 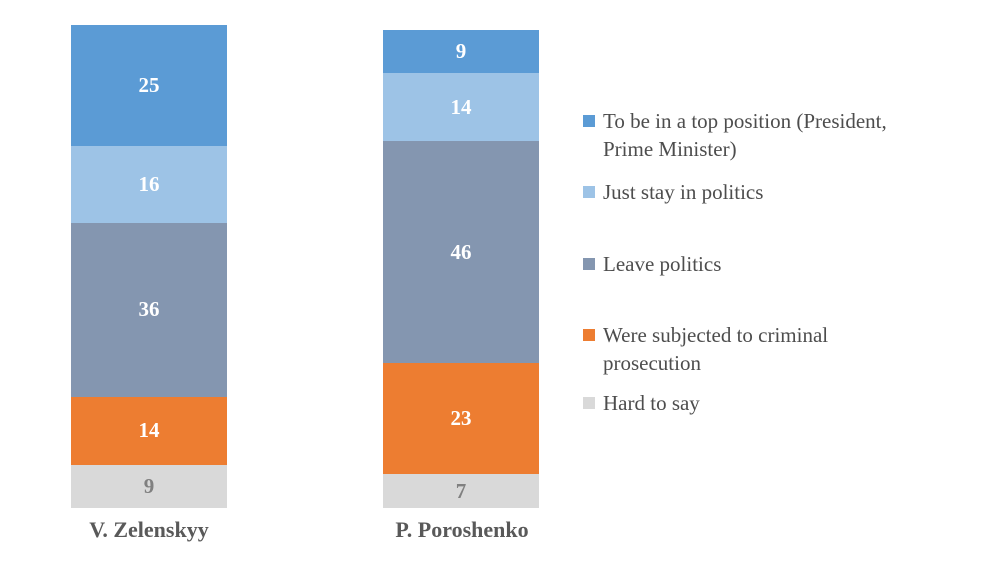 I want to click on segment-value-label: 7, so click(x=461, y=490).